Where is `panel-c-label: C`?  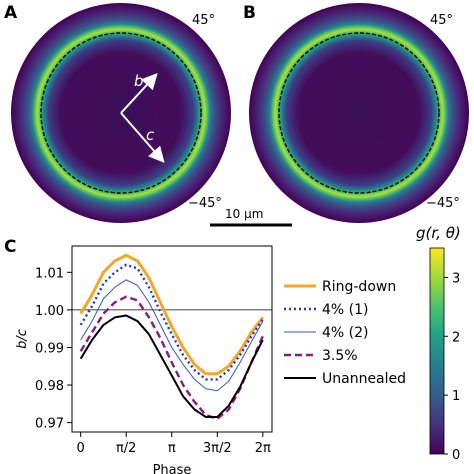 panel-c-label: C is located at coordinates (10, 247).